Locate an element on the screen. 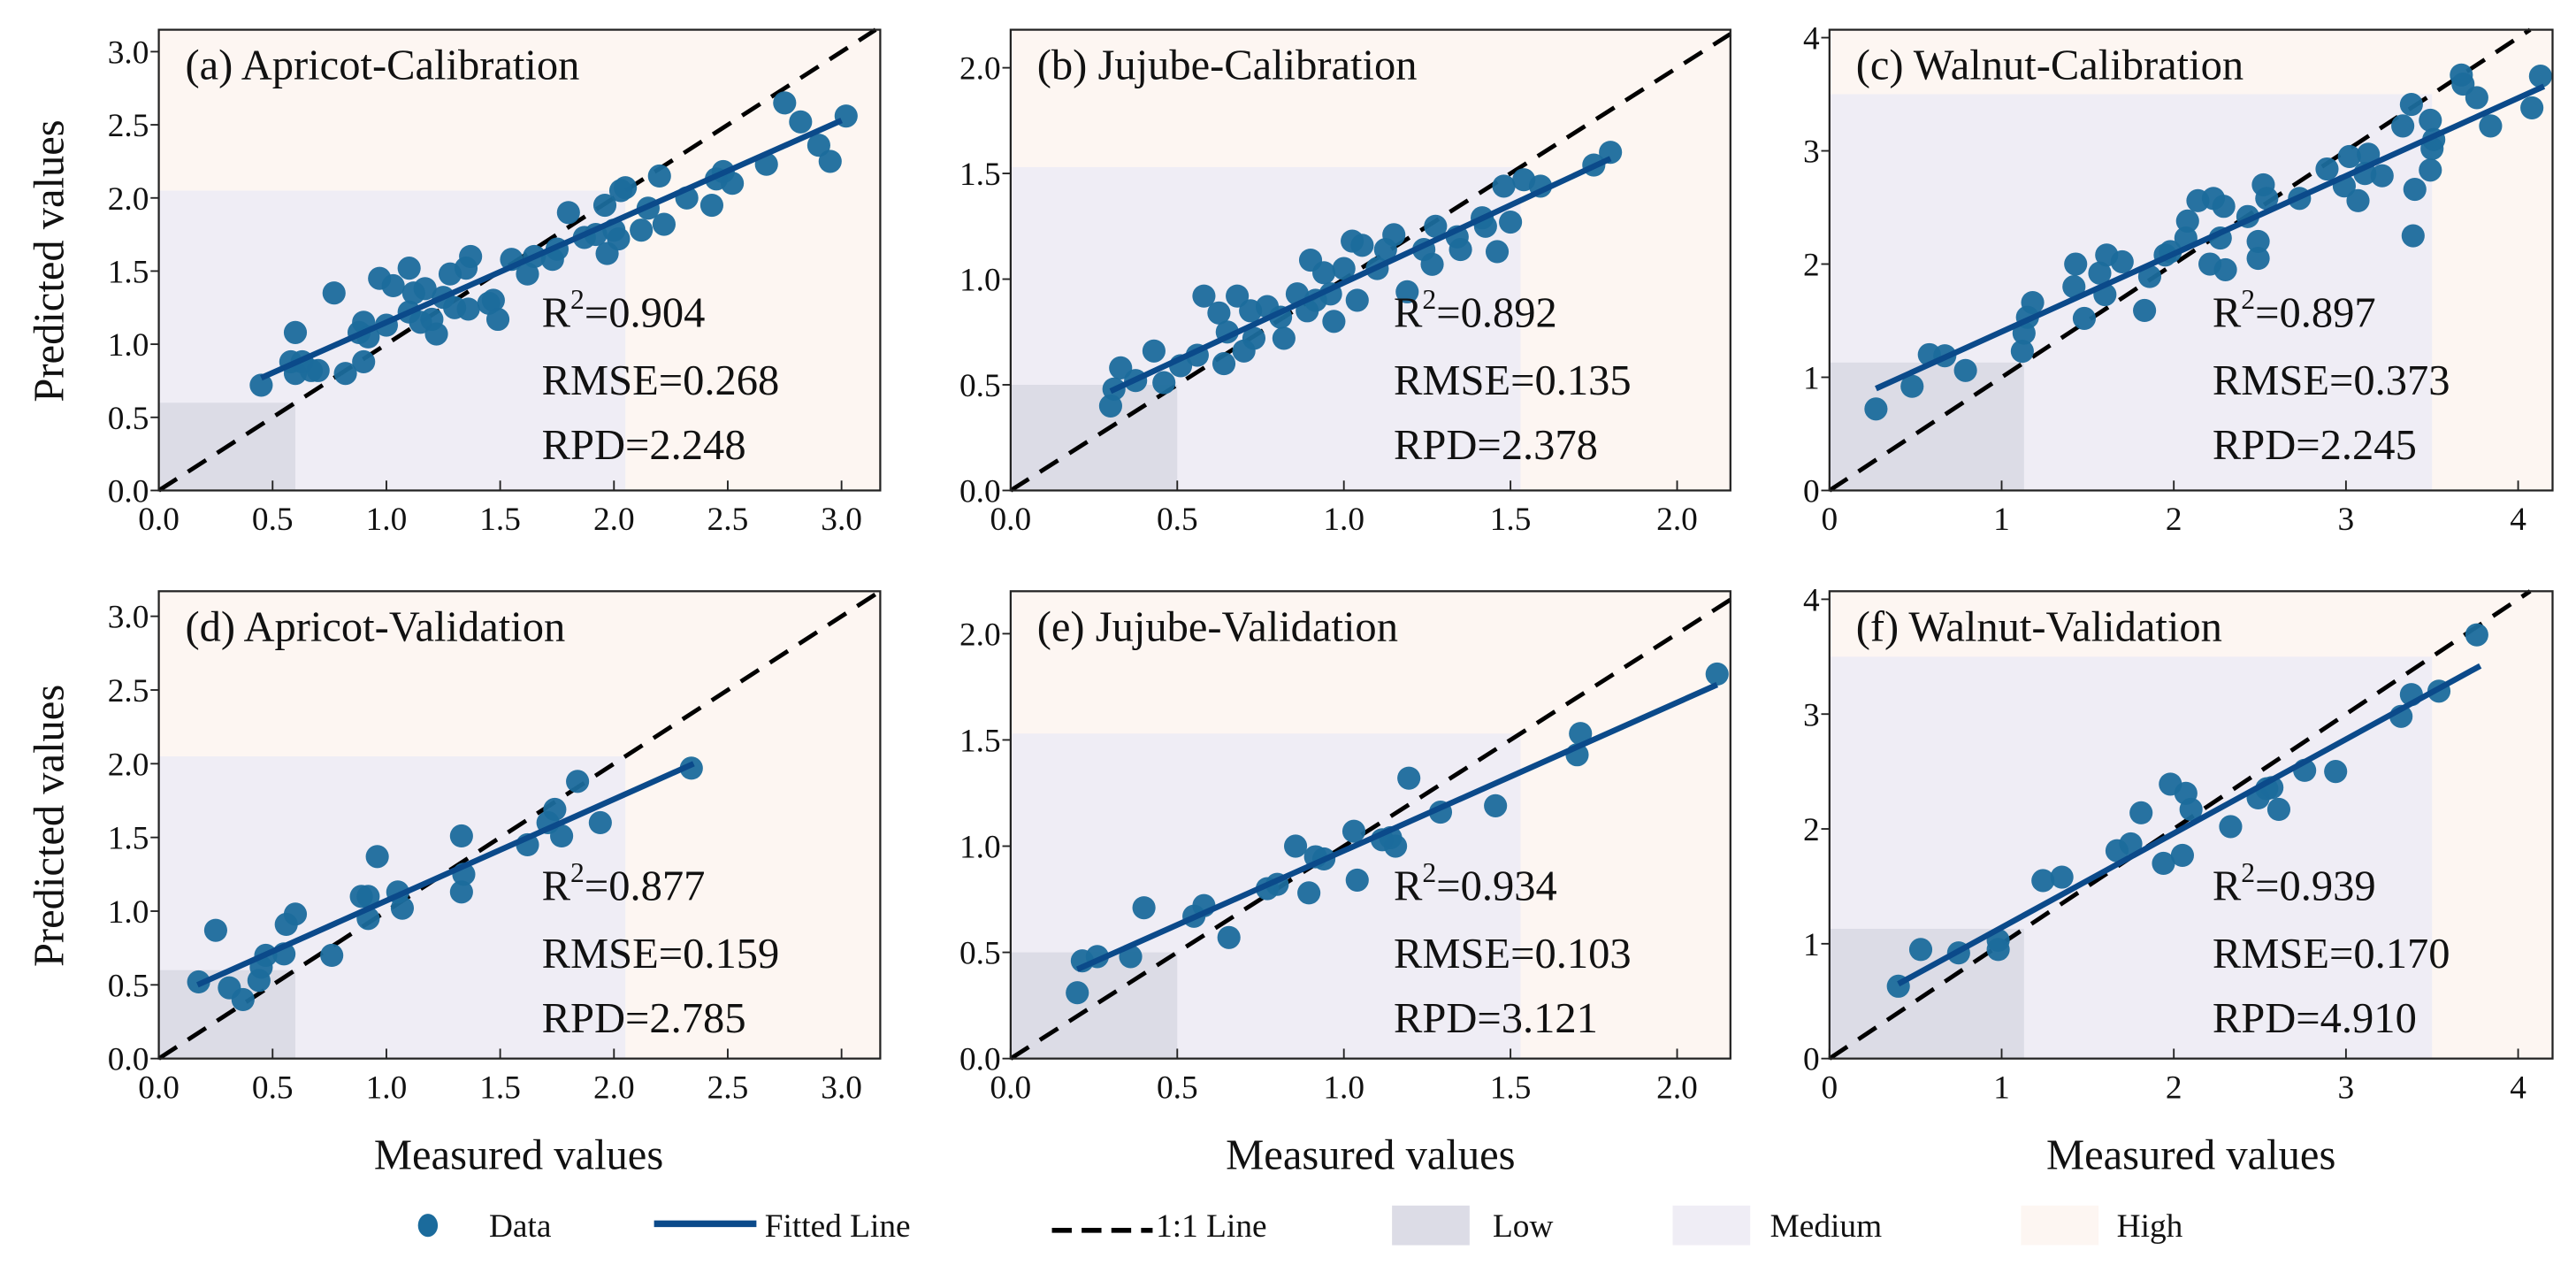  x-tick-label: 3 is located at coordinates (2346, 1088).